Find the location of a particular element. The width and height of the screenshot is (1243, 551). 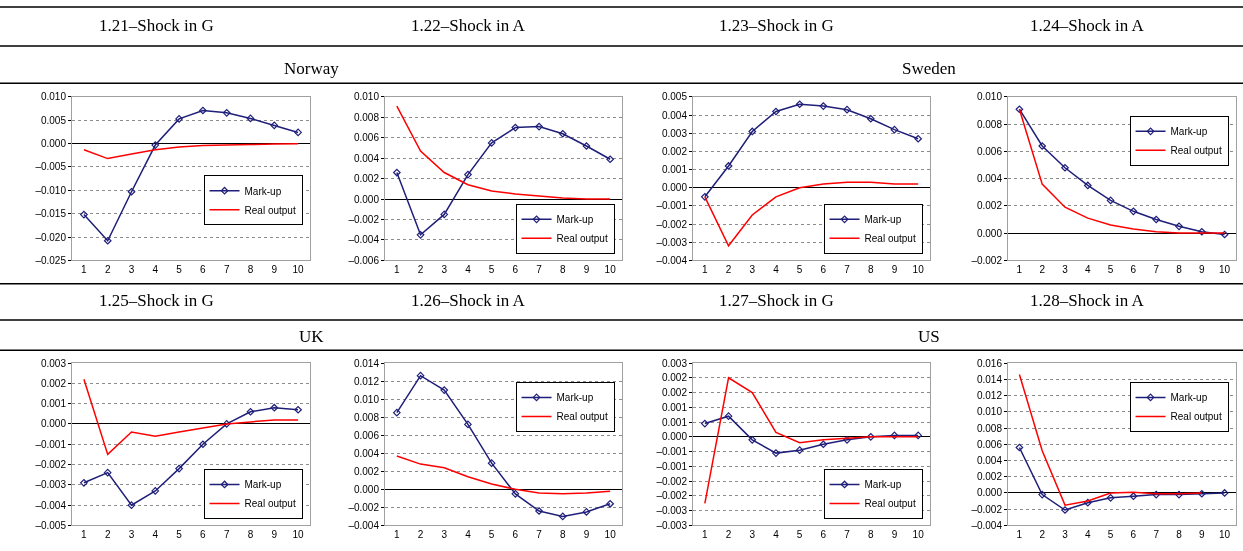

y-tick-label: –0.015 is located at coordinates (51, 214).